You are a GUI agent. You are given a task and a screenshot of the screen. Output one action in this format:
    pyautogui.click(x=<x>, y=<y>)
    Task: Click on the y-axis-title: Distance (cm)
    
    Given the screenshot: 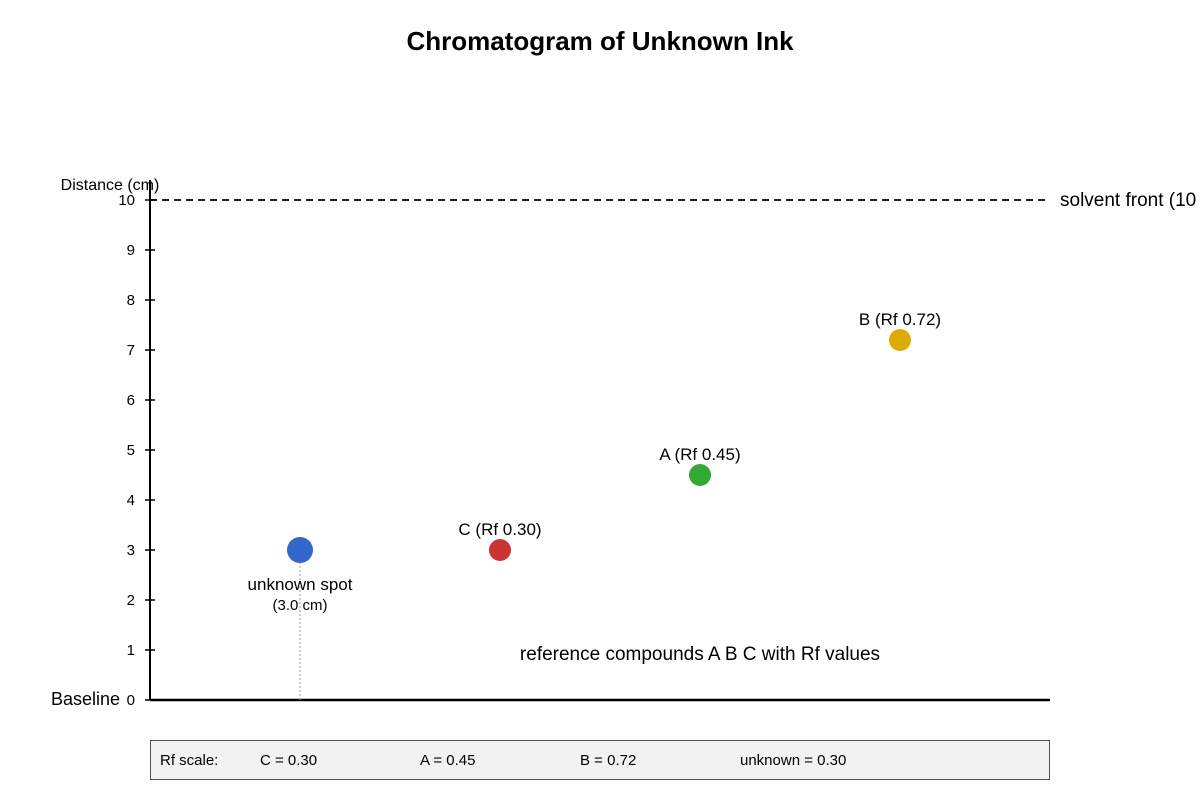 What is the action you would take?
    pyautogui.click(x=110, y=185)
    